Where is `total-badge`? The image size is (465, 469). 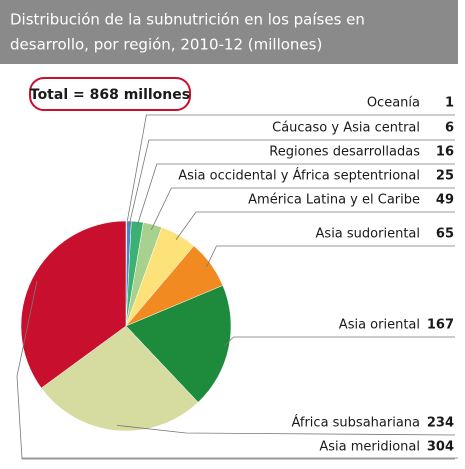
total-badge is located at coordinates (110, 94).